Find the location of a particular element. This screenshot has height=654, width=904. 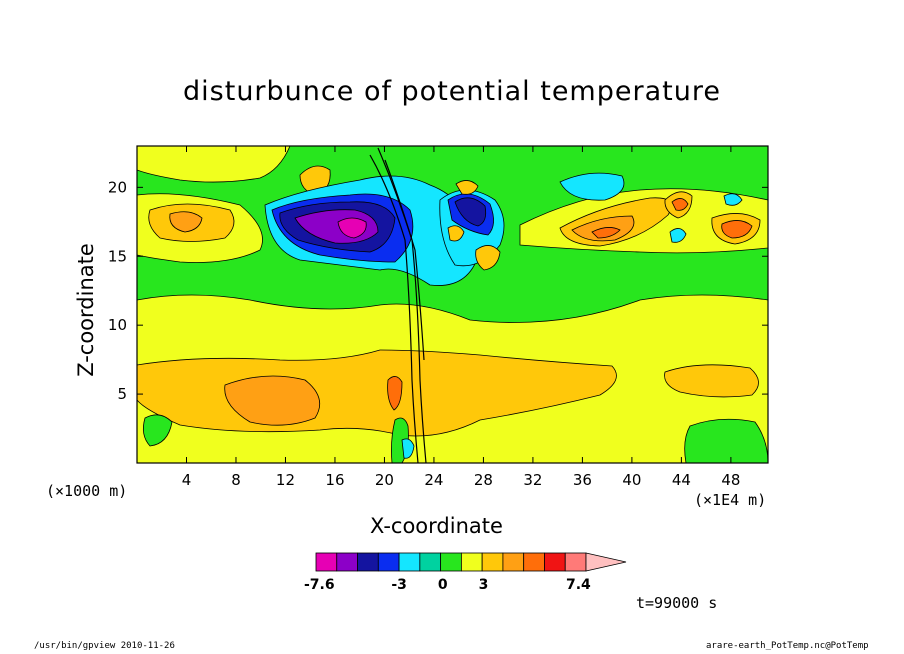

y-tick-label: 10 is located at coordinates (117, 325).